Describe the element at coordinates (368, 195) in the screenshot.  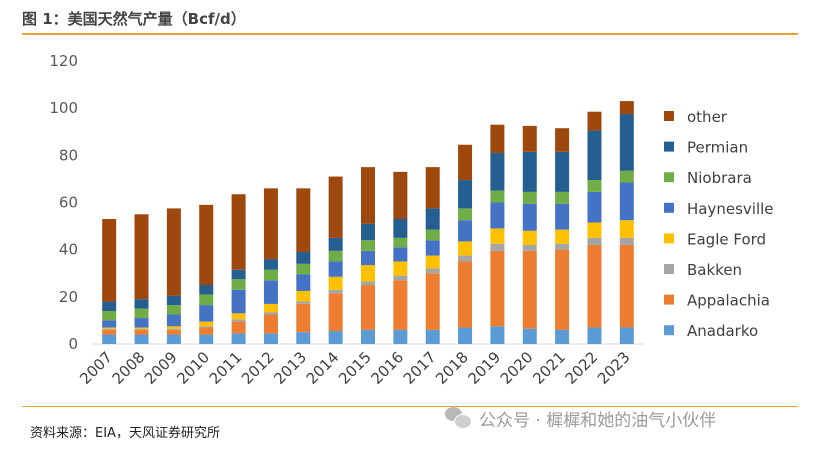
I see `bar-segment-other-2015` at that location.